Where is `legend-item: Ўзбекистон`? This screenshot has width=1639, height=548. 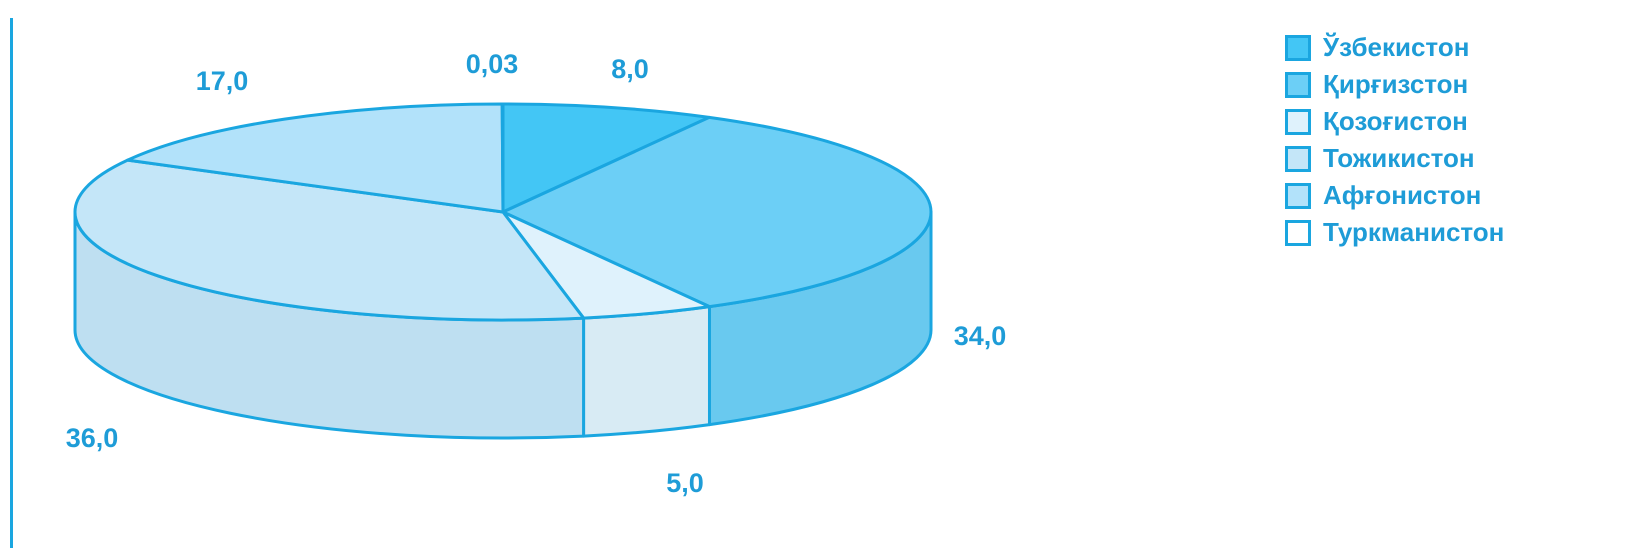 legend-item: Ўзбекистон is located at coordinates (1394, 47).